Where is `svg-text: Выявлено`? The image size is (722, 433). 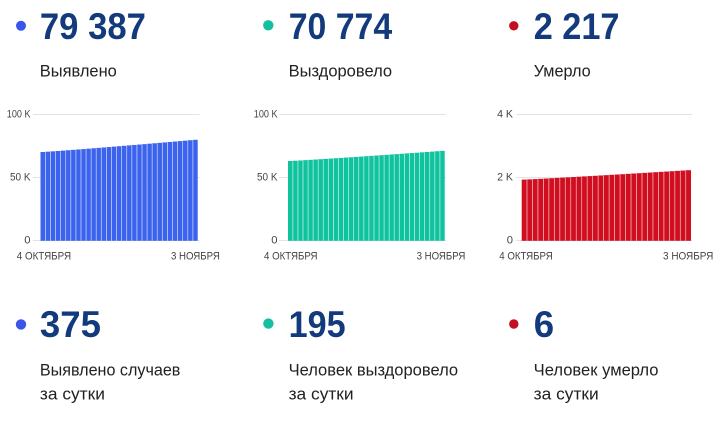
svg-text: Выявлено is located at coordinates (78, 71).